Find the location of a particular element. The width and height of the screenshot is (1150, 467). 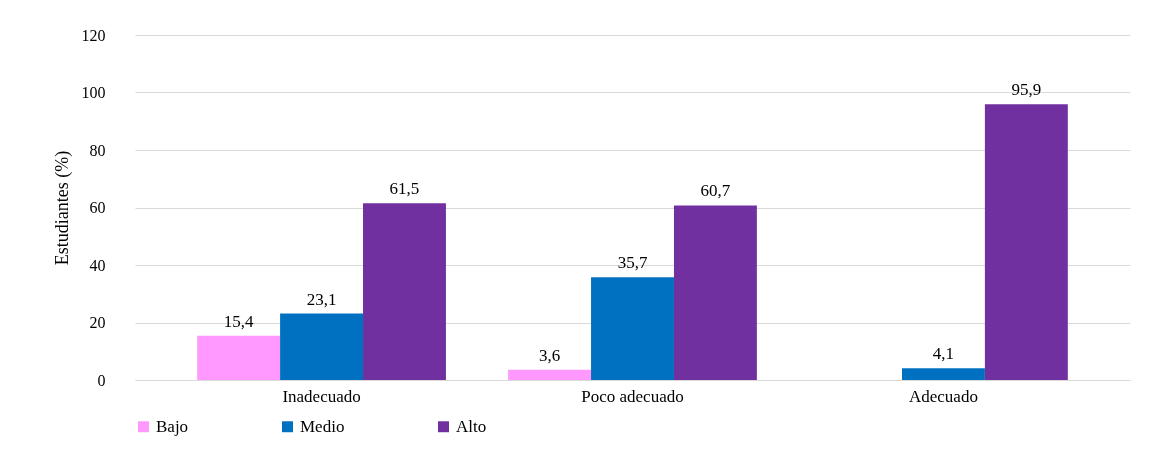

x-tick-label: Poco adecuado is located at coordinates (632, 396).